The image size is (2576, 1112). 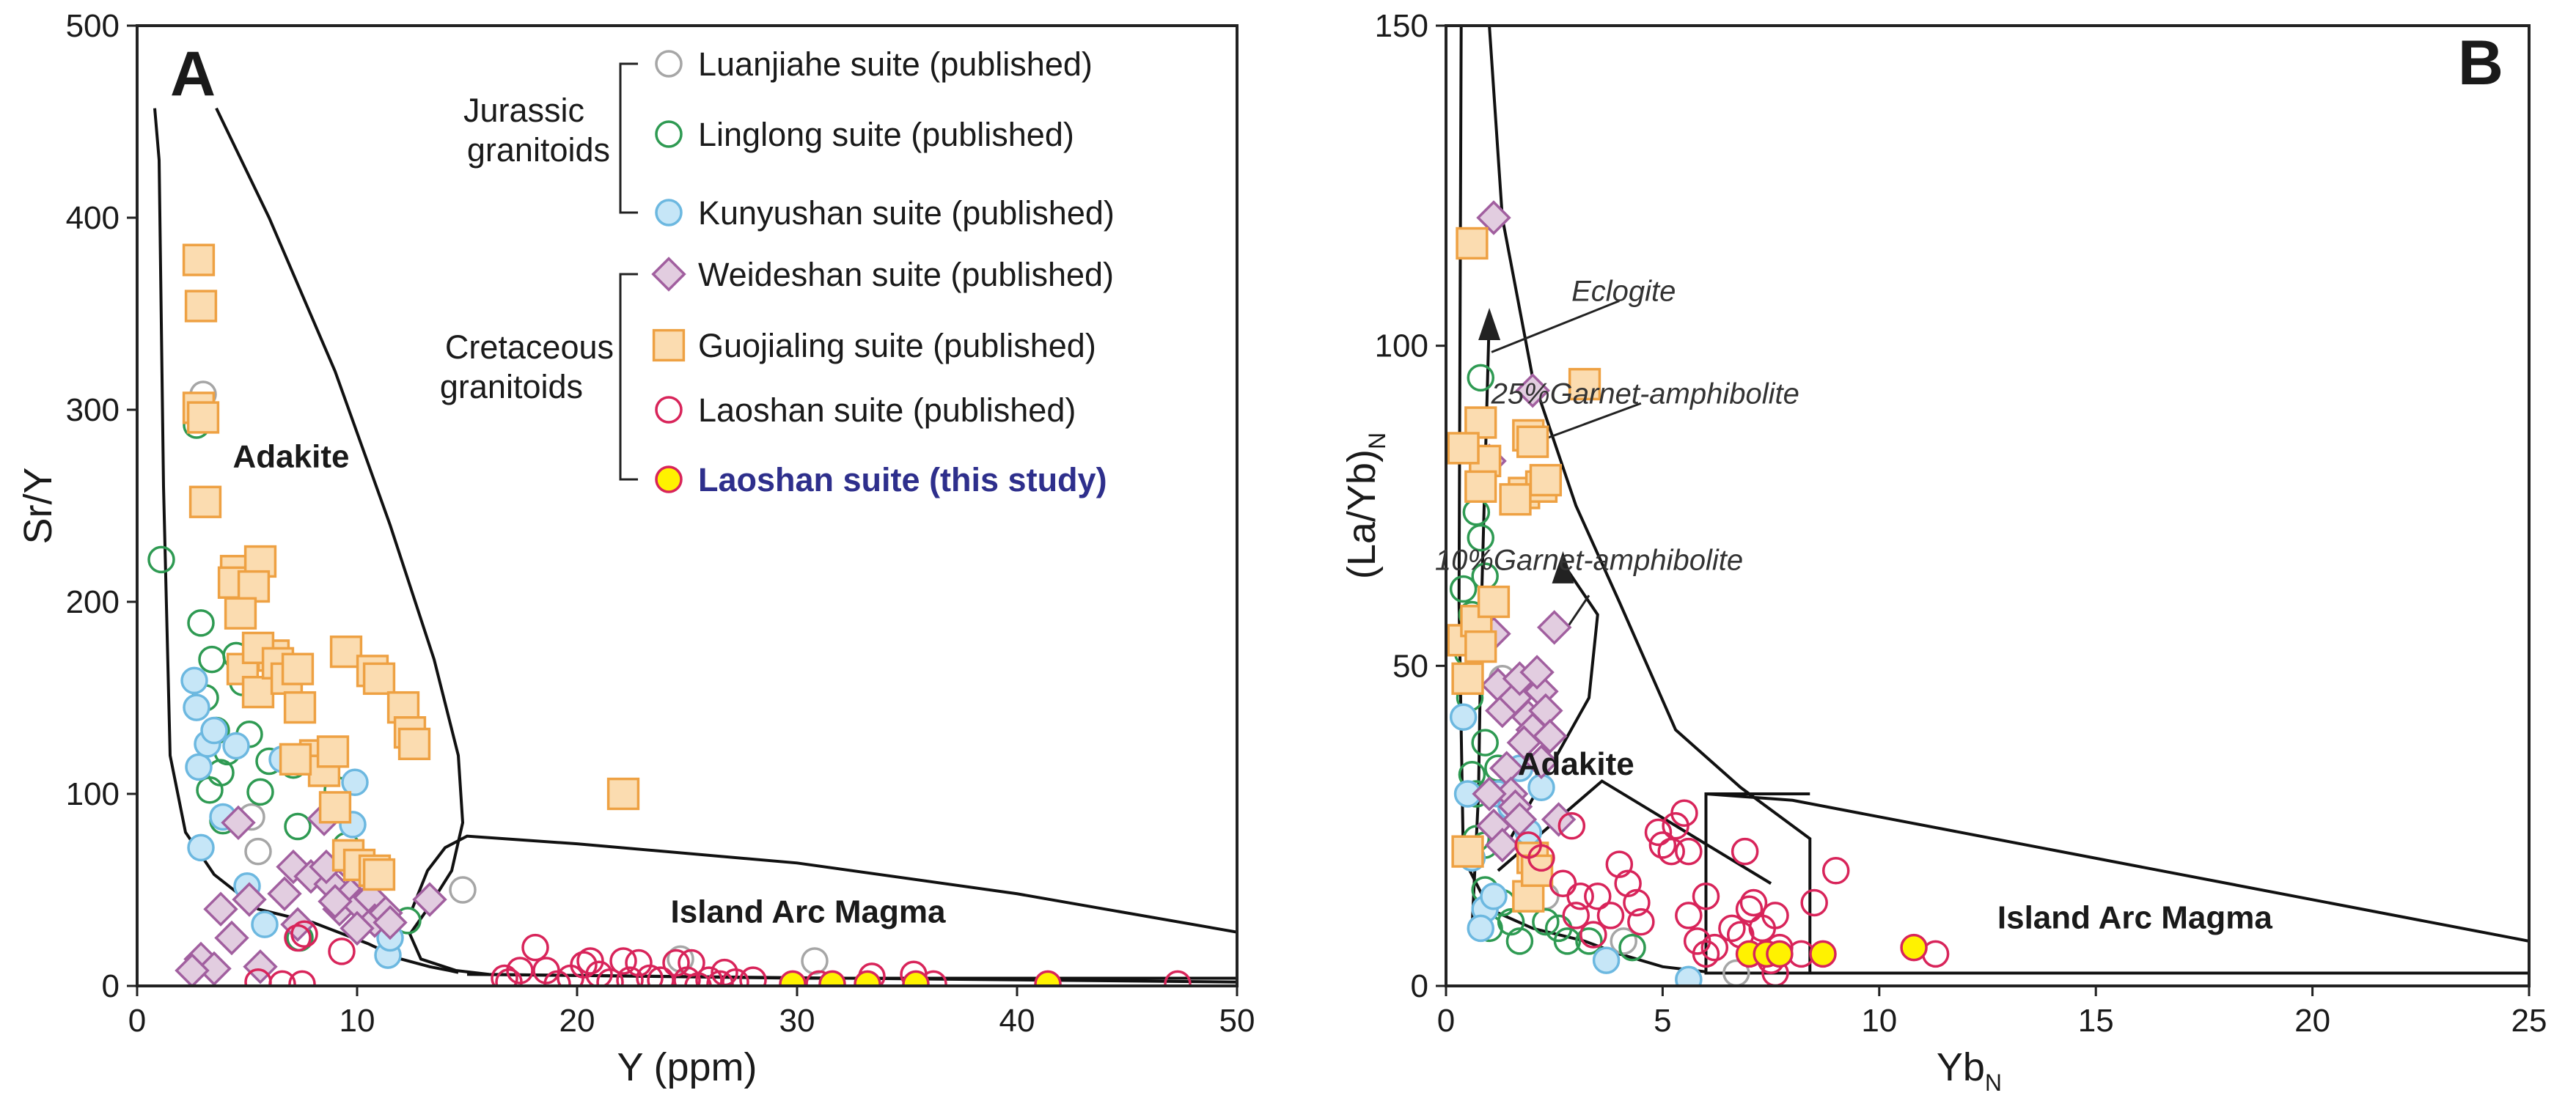 What do you see at coordinates (193, 74) in the screenshot?
I see `panel-a-letter: A` at bounding box center [193, 74].